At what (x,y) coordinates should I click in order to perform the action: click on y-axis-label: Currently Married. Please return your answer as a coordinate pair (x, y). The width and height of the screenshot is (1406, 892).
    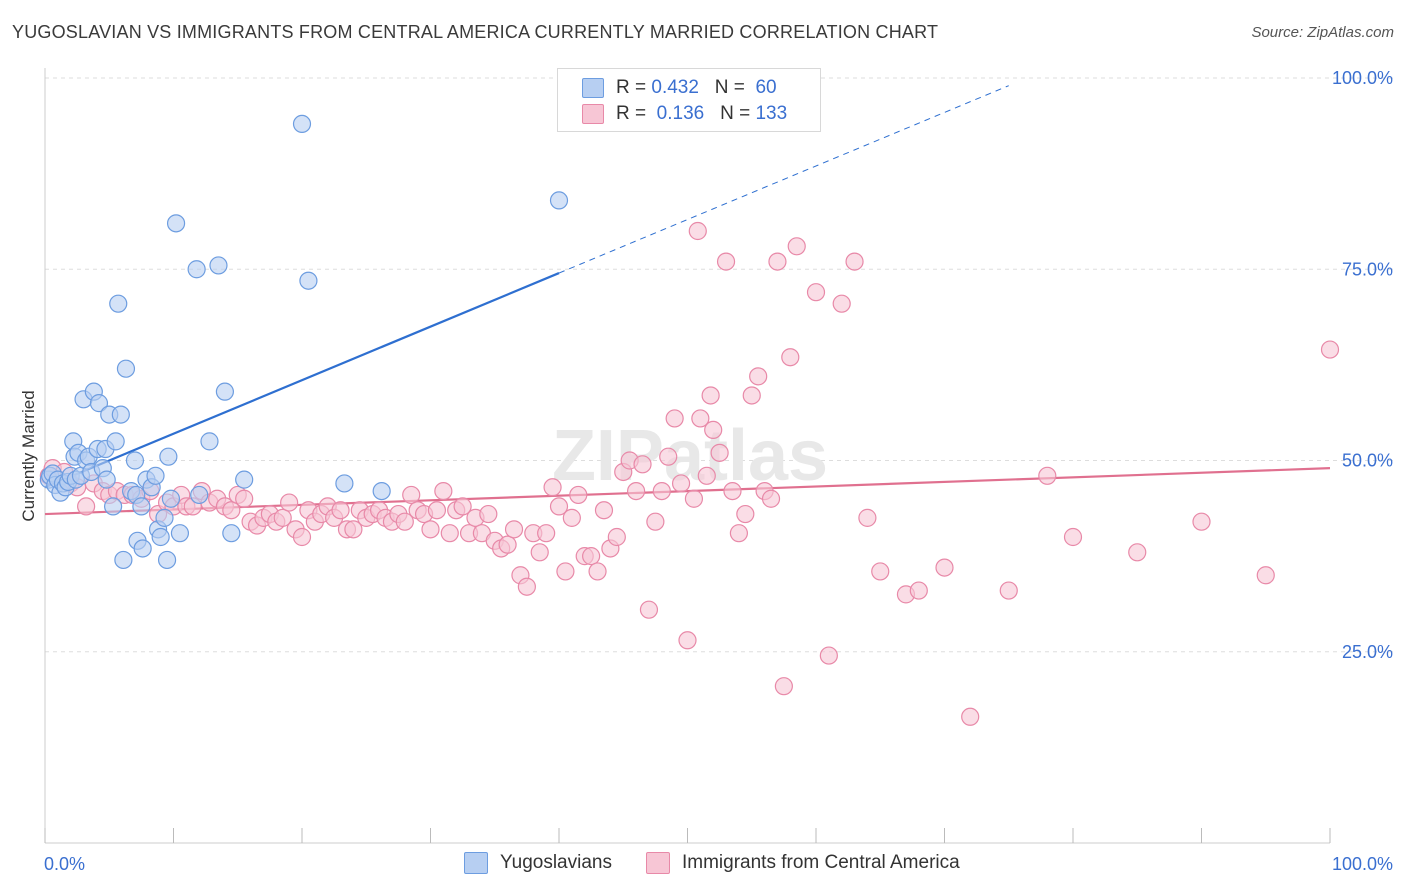
    Looking at the image, I should click on (28, 455).